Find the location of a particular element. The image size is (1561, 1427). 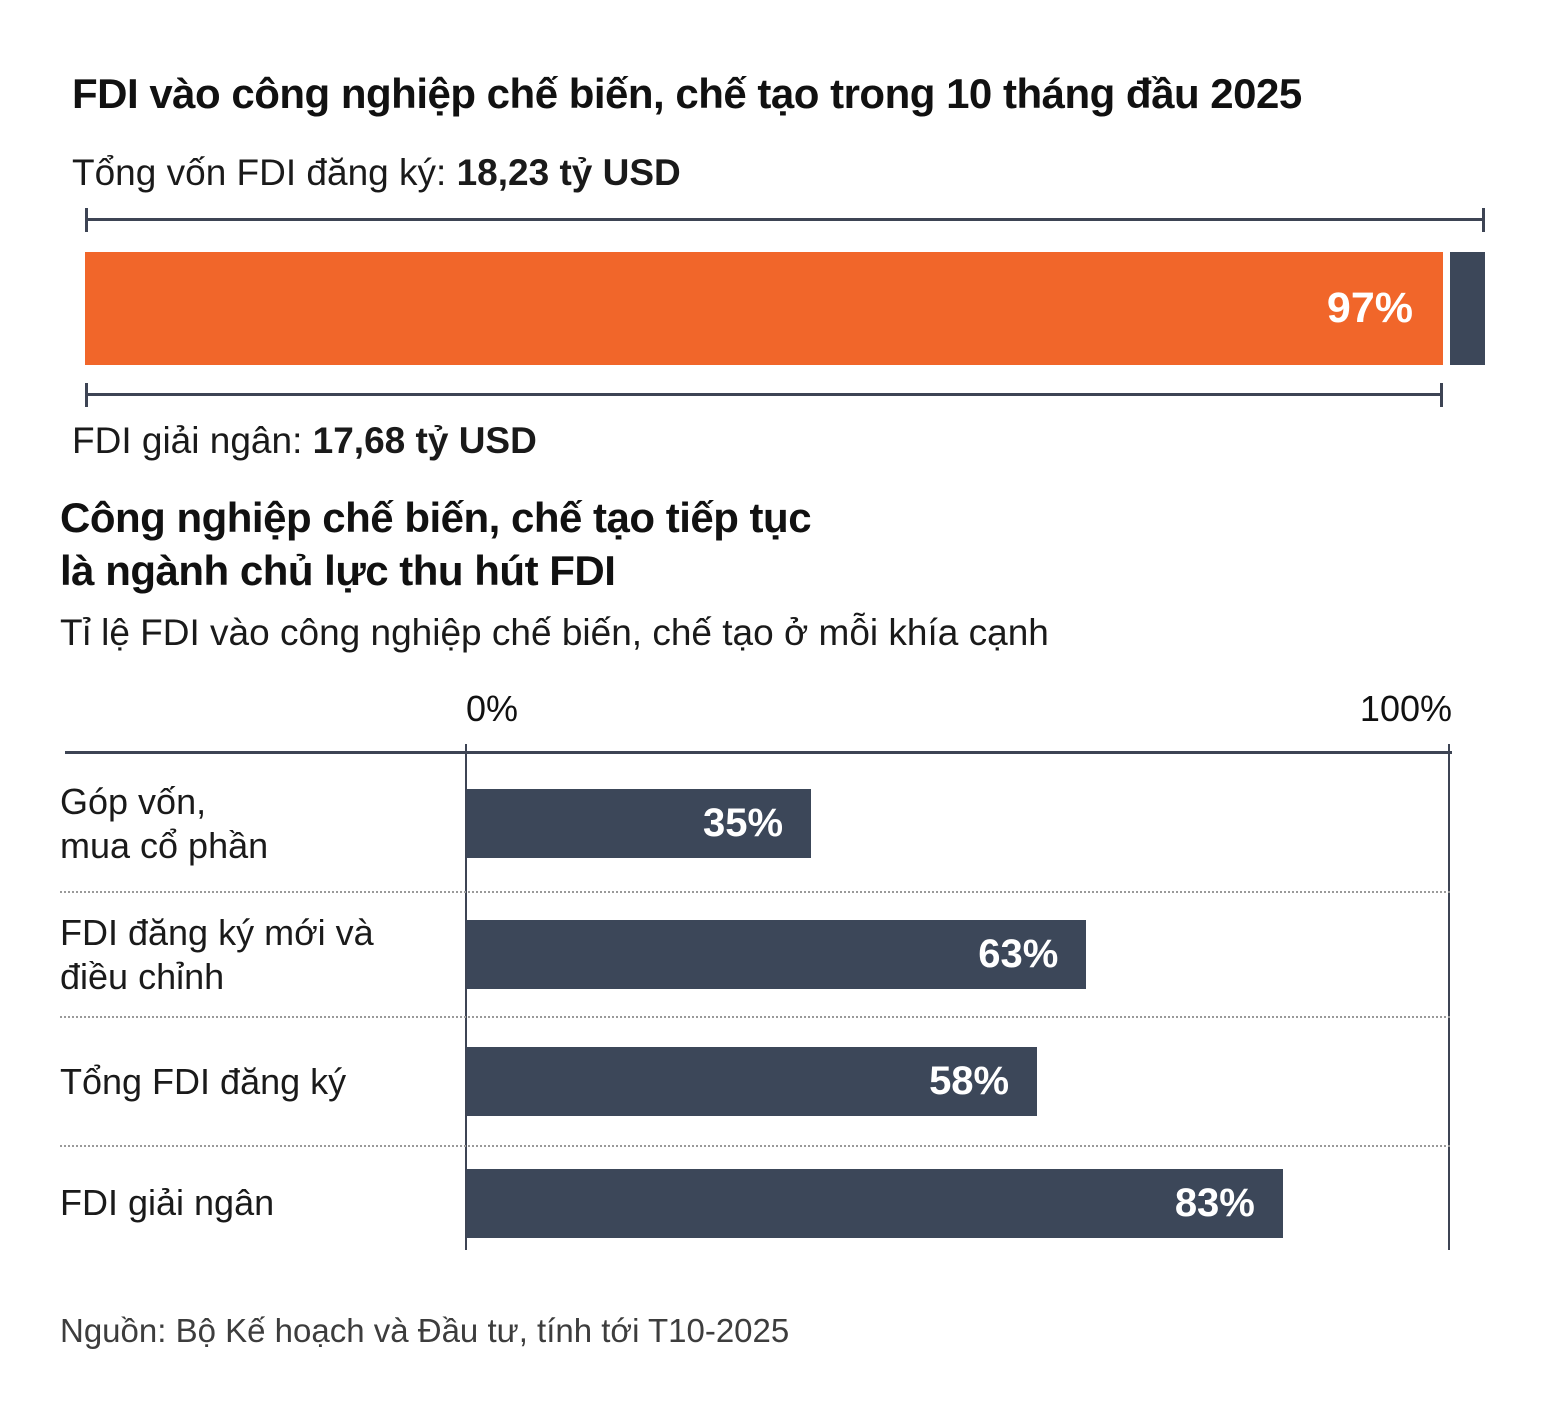

disbursed-prefix: FDI giải ngân: is located at coordinates (192, 440).